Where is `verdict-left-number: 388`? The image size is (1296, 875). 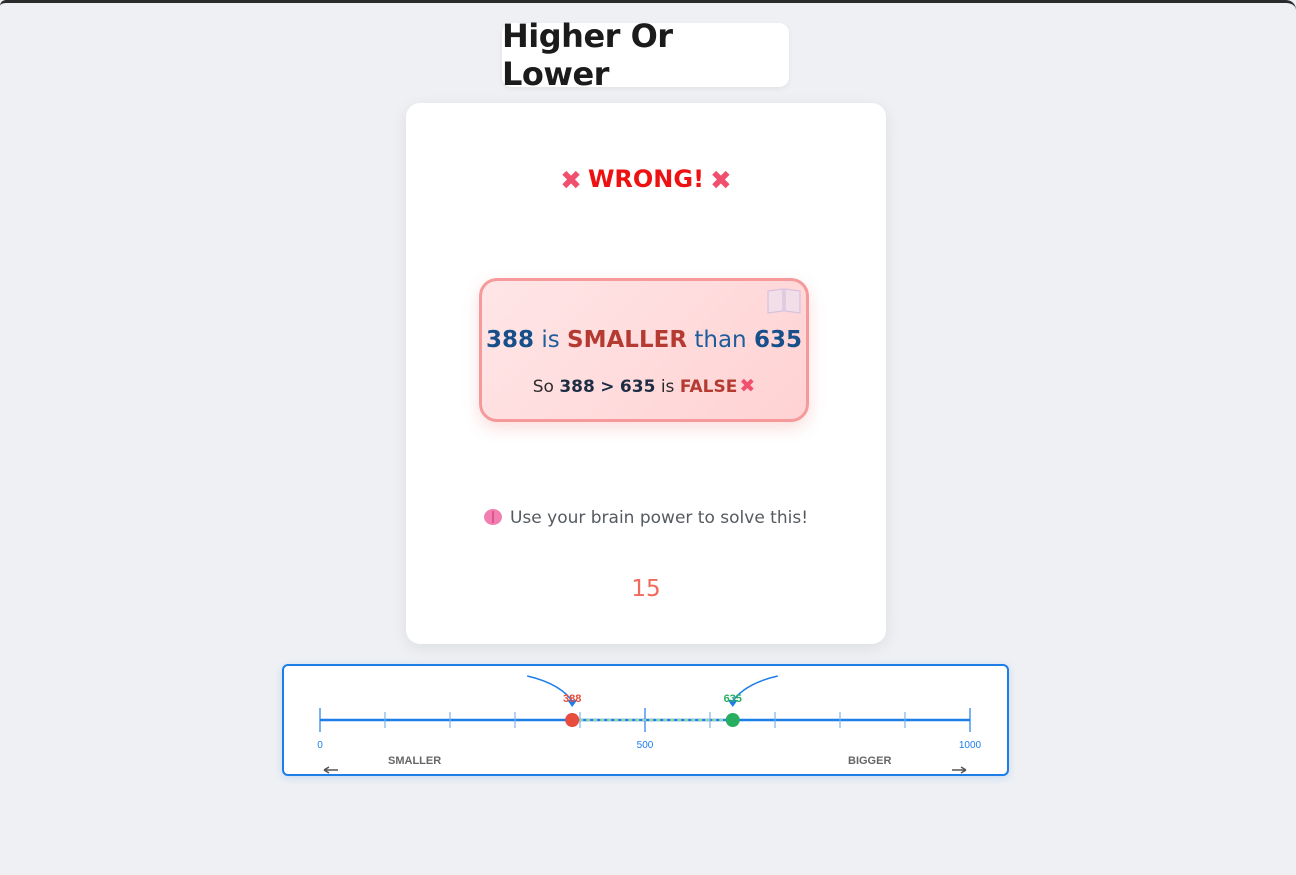 verdict-left-number: 388 is located at coordinates (577, 387).